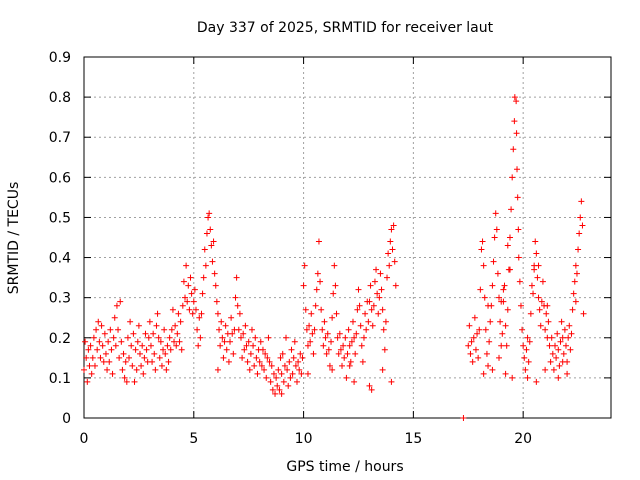  Describe the element at coordinates (60, 138) in the screenshot. I see `y-tick-label: 0.7` at that location.